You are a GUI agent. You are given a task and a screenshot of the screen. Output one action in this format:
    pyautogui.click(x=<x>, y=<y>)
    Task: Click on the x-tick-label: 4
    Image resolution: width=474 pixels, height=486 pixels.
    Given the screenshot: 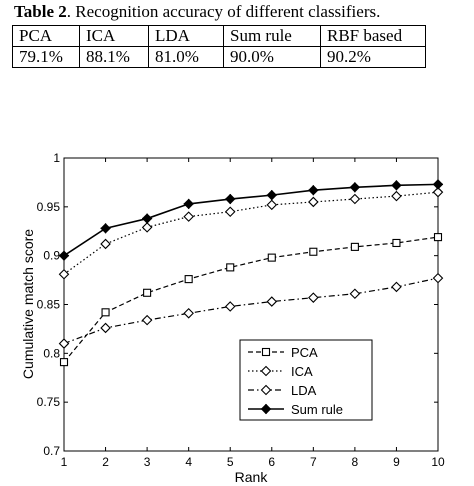 What is the action you would take?
    pyautogui.click(x=188, y=462)
    